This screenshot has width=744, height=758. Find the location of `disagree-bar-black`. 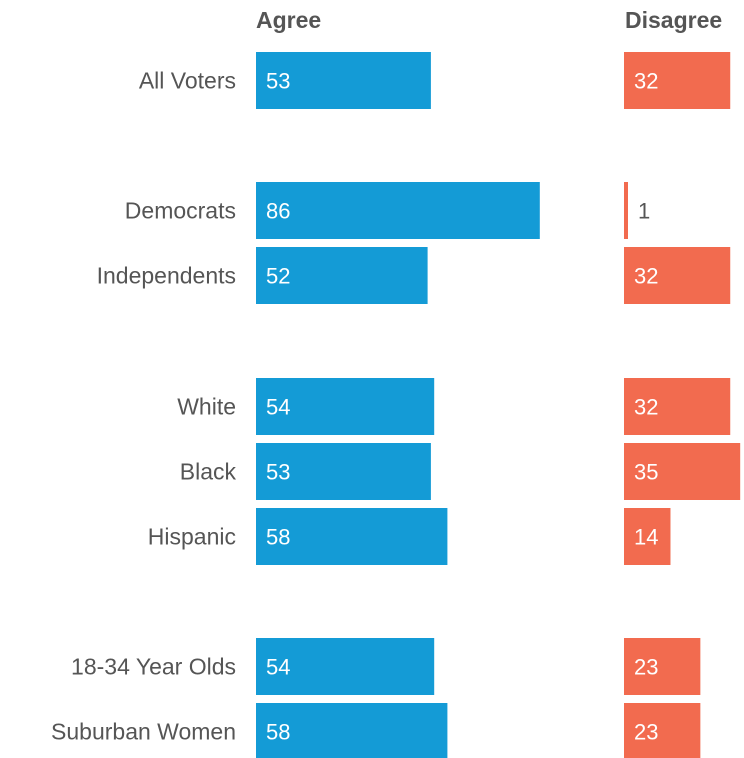

disagree-bar-black is located at coordinates (682, 471).